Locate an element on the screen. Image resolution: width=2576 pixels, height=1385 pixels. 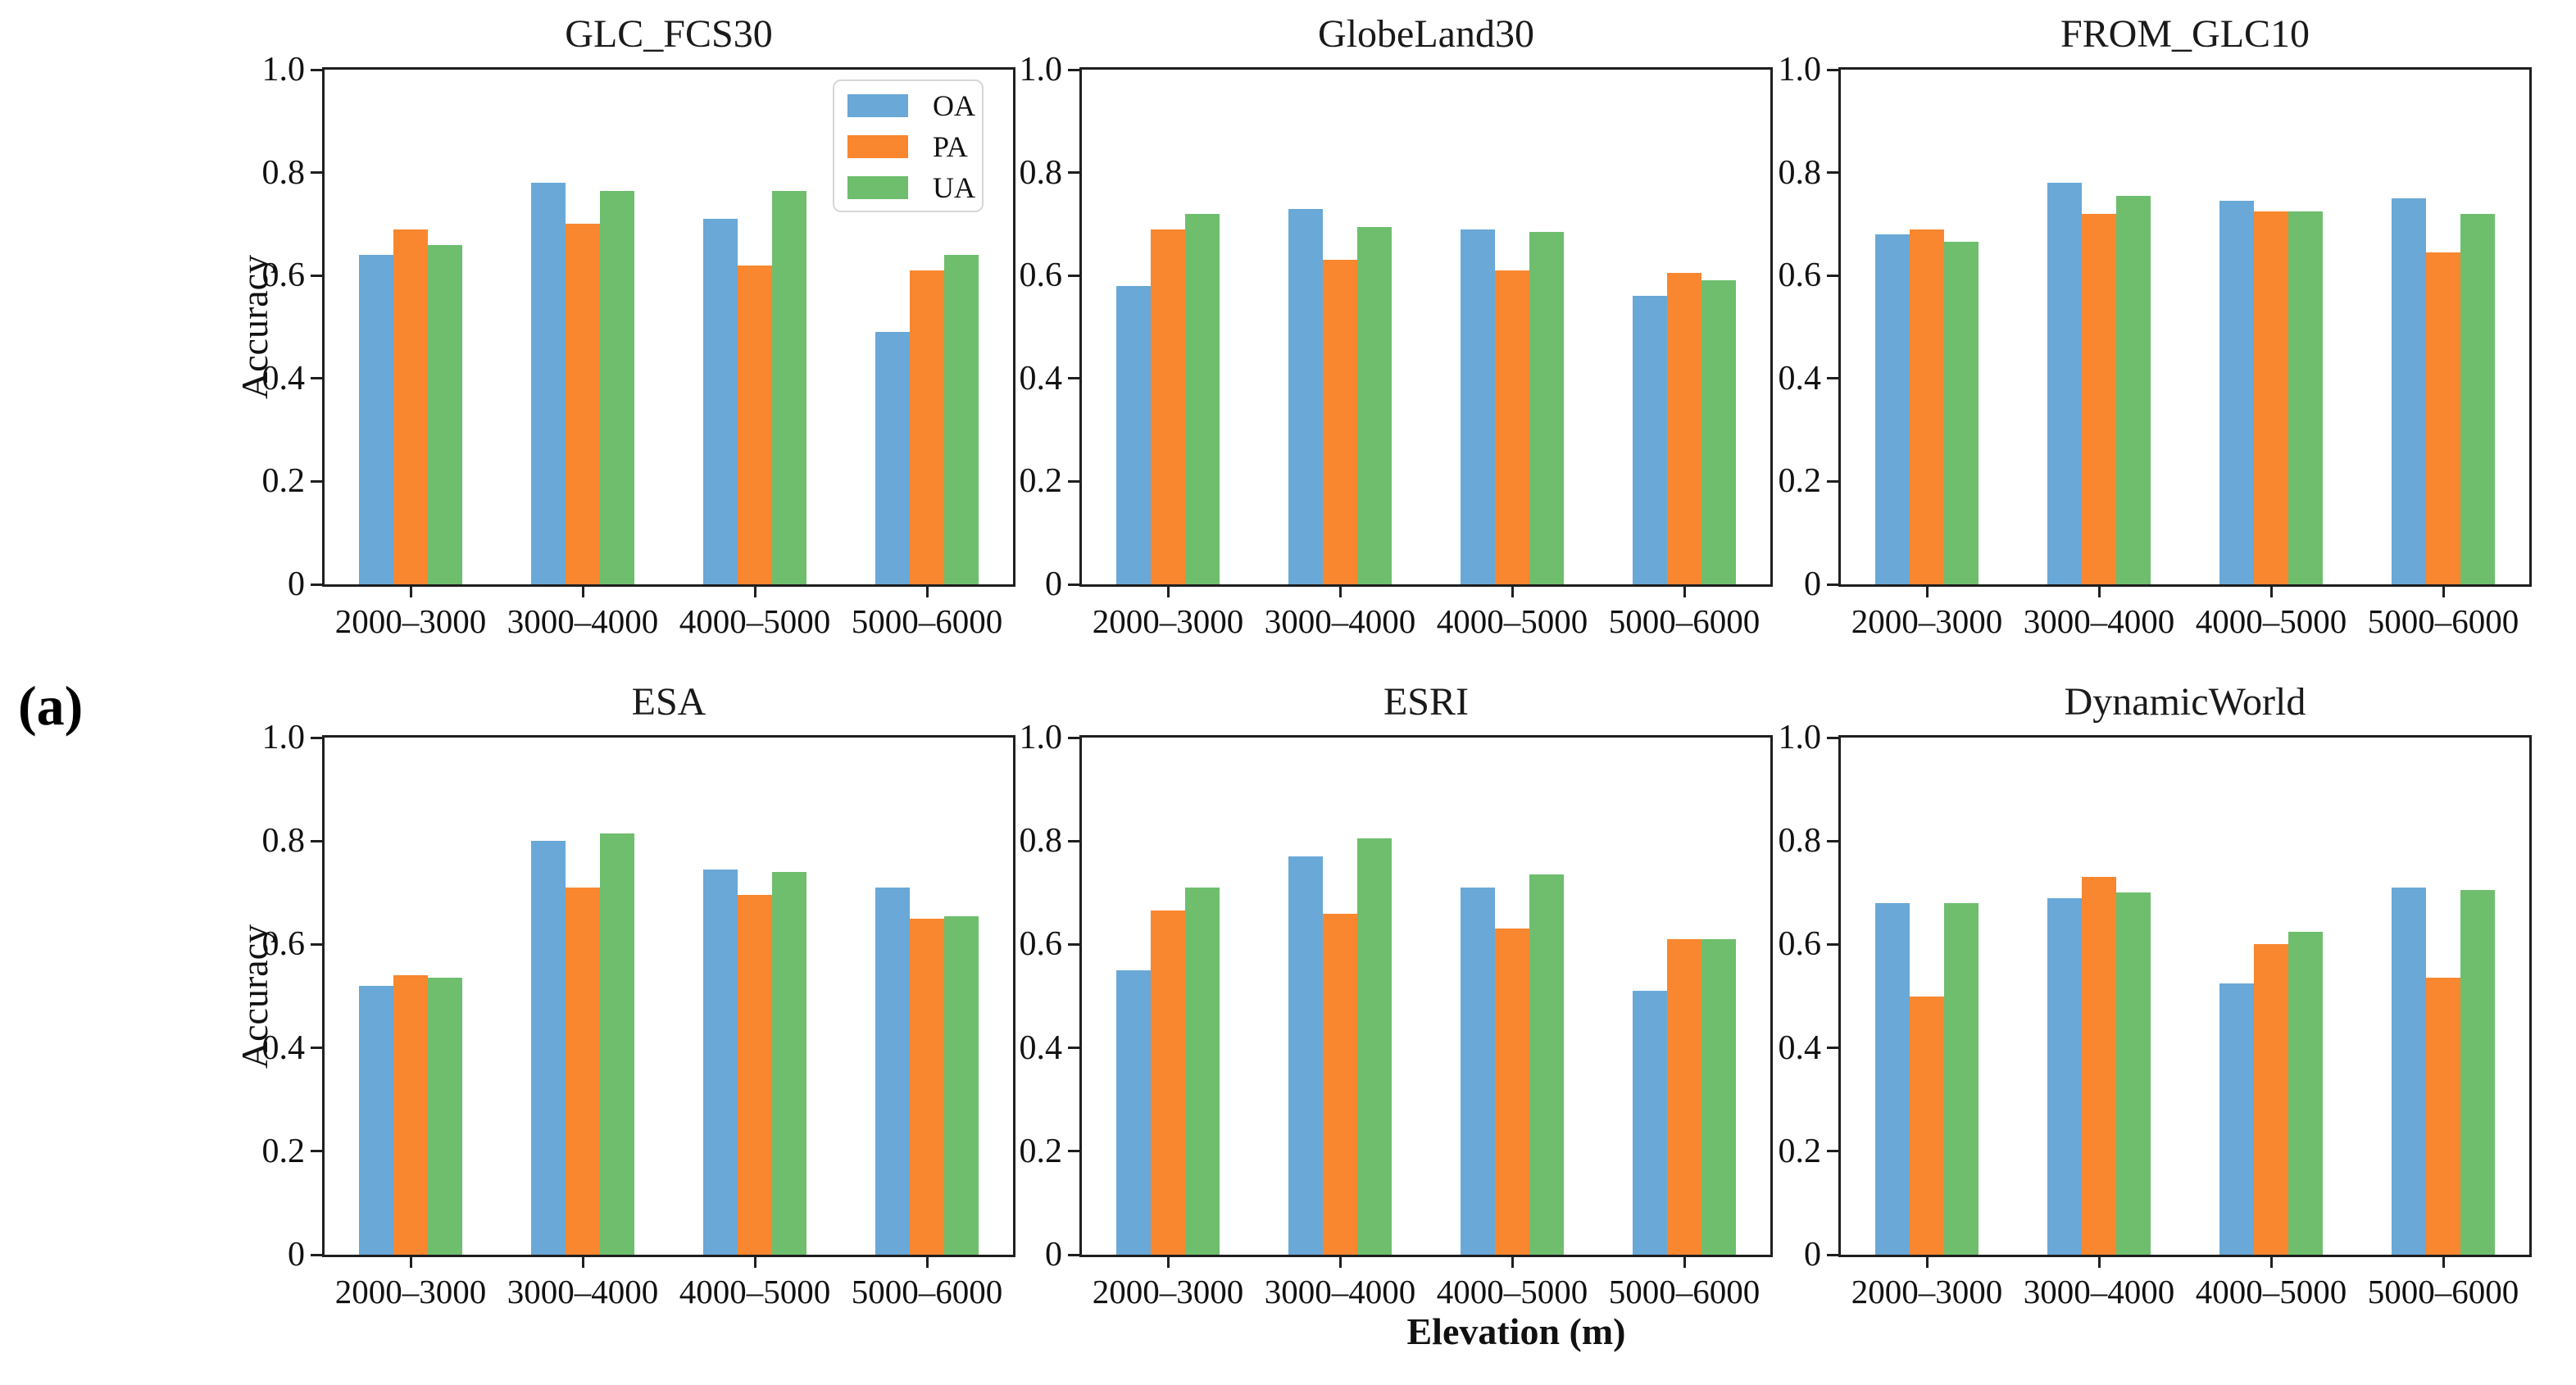
chart-title: GlobeLand30 is located at coordinates (1426, 34).